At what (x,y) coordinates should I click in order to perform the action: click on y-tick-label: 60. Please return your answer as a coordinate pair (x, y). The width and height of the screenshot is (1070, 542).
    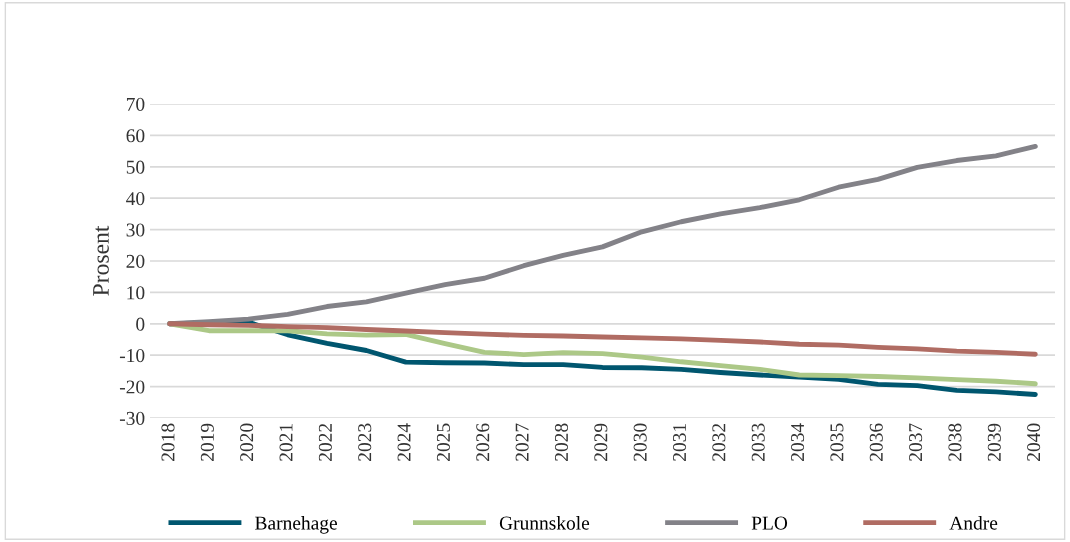
    Looking at the image, I should click on (135, 136).